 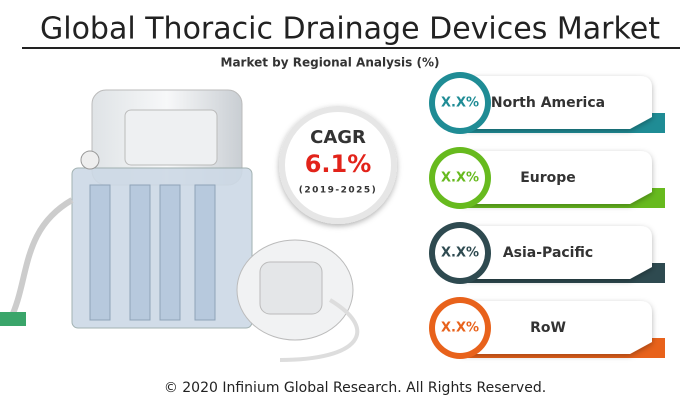 I want to click on title: Global Thoracic Drainage Devices Market, so click(x=350, y=29).